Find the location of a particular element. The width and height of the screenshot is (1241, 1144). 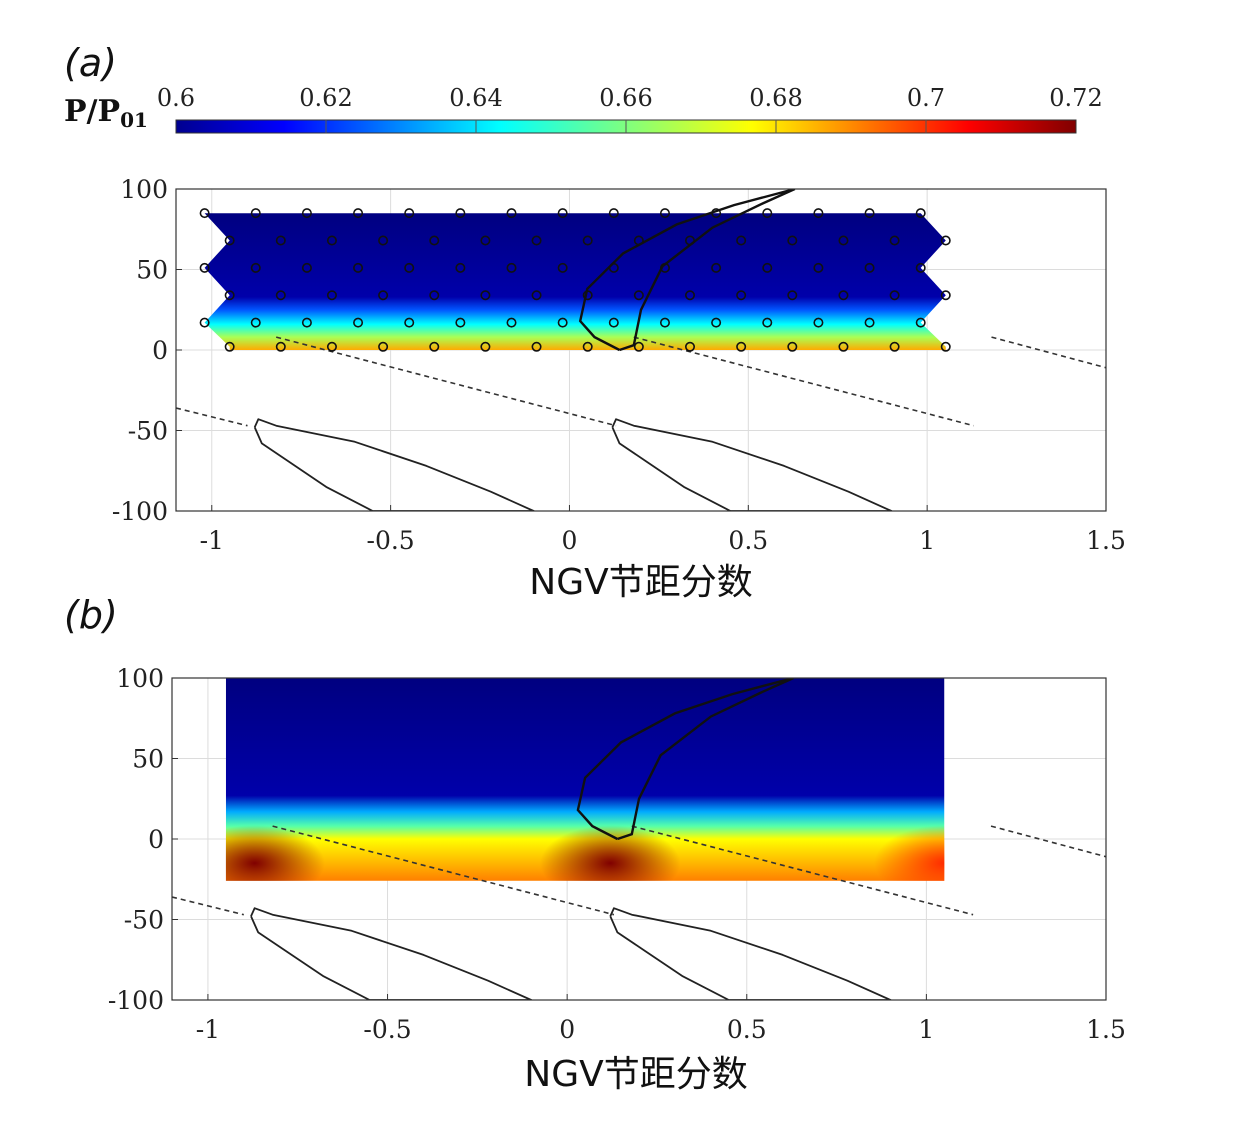

panel-a-probe-points is located at coordinates (575, 280).